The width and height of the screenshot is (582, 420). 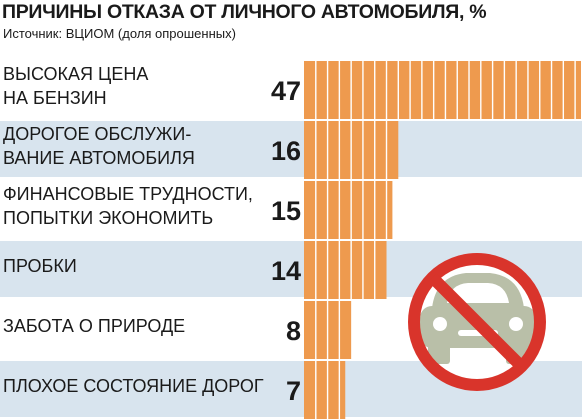 I want to click on category-label-line: ФИНАНСОВЫЕ ТРУДНОСТИ,, so click(x=128, y=194).